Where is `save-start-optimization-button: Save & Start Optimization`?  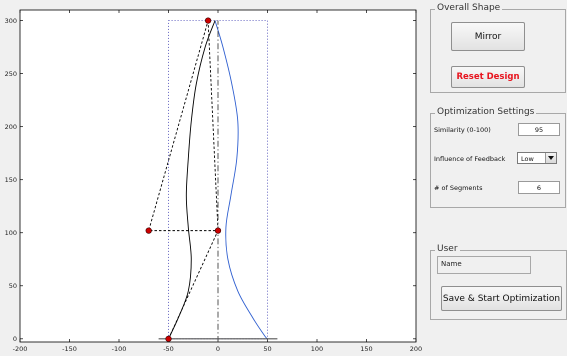 save-start-optimization-button: Save & Start Optimization is located at coordinates (501, 298).